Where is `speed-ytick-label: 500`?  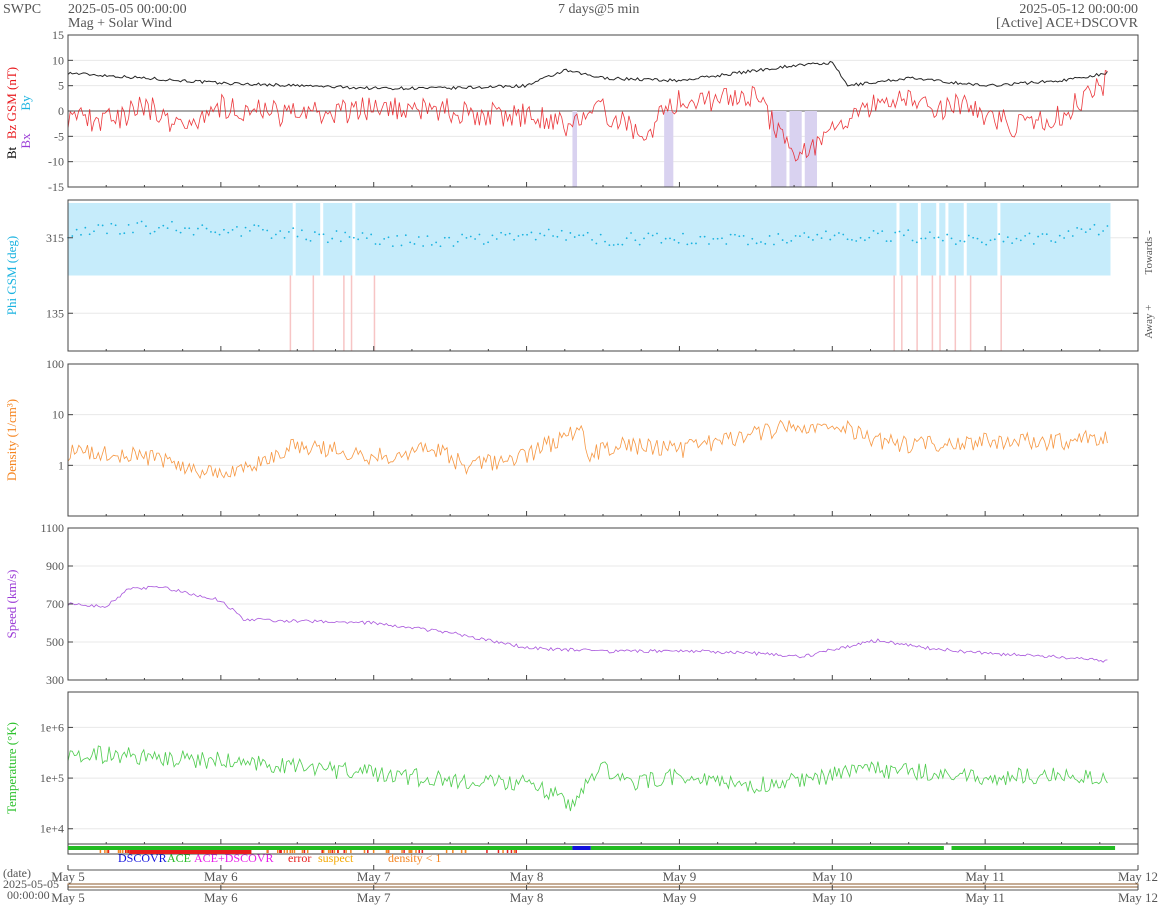 speed-ytick-label: 500 is located at coordinates (55, 642).